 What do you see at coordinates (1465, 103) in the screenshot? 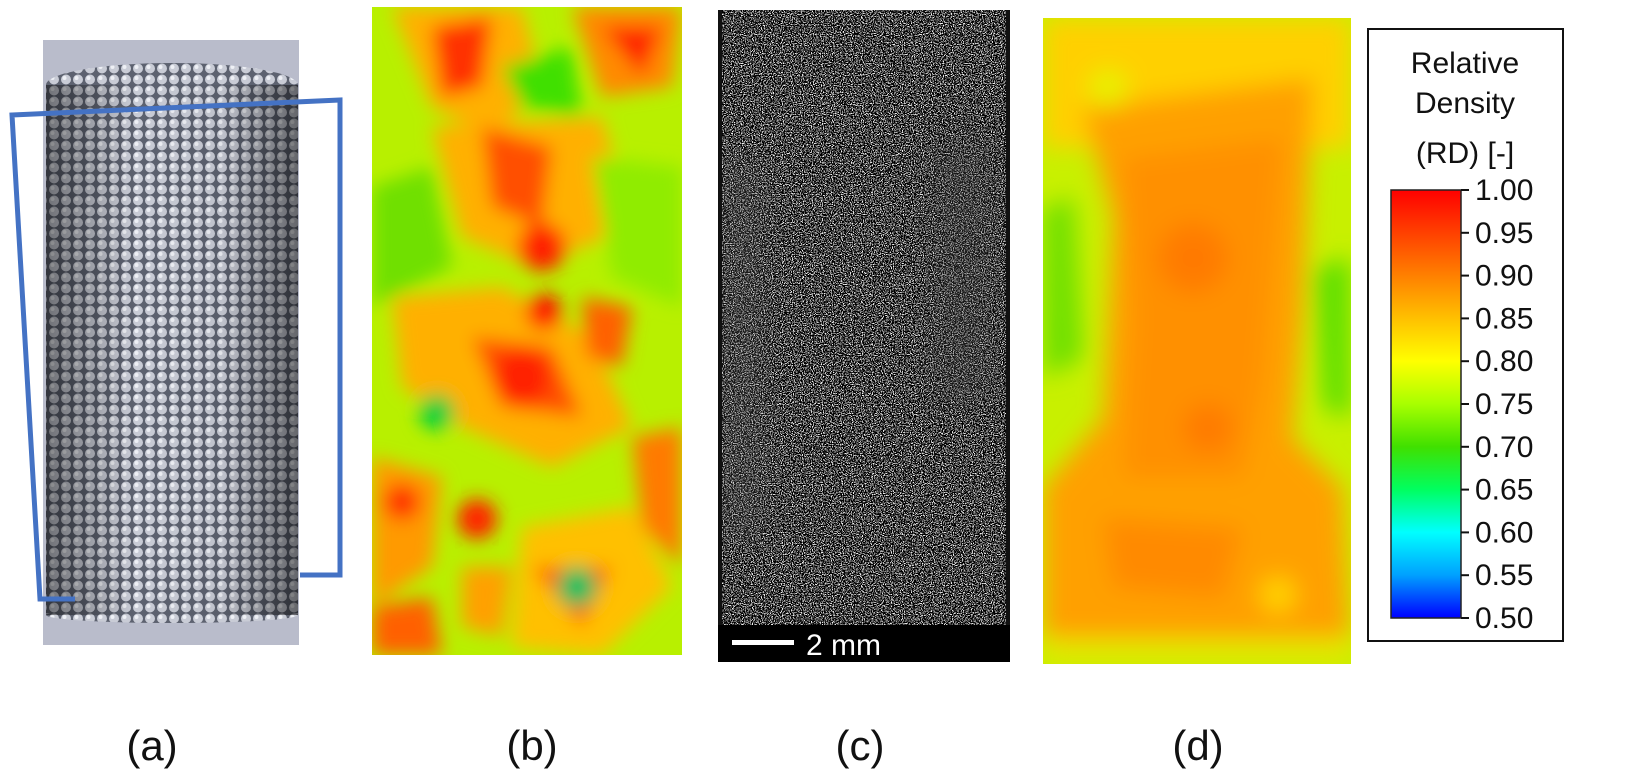
I see `colorbar-title-line-2: Density` at bounding box center [1465, 103].